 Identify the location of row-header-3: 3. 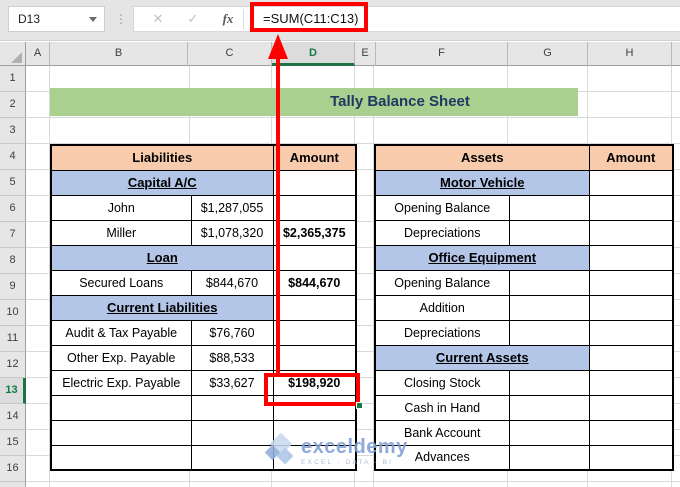
(13, 131).